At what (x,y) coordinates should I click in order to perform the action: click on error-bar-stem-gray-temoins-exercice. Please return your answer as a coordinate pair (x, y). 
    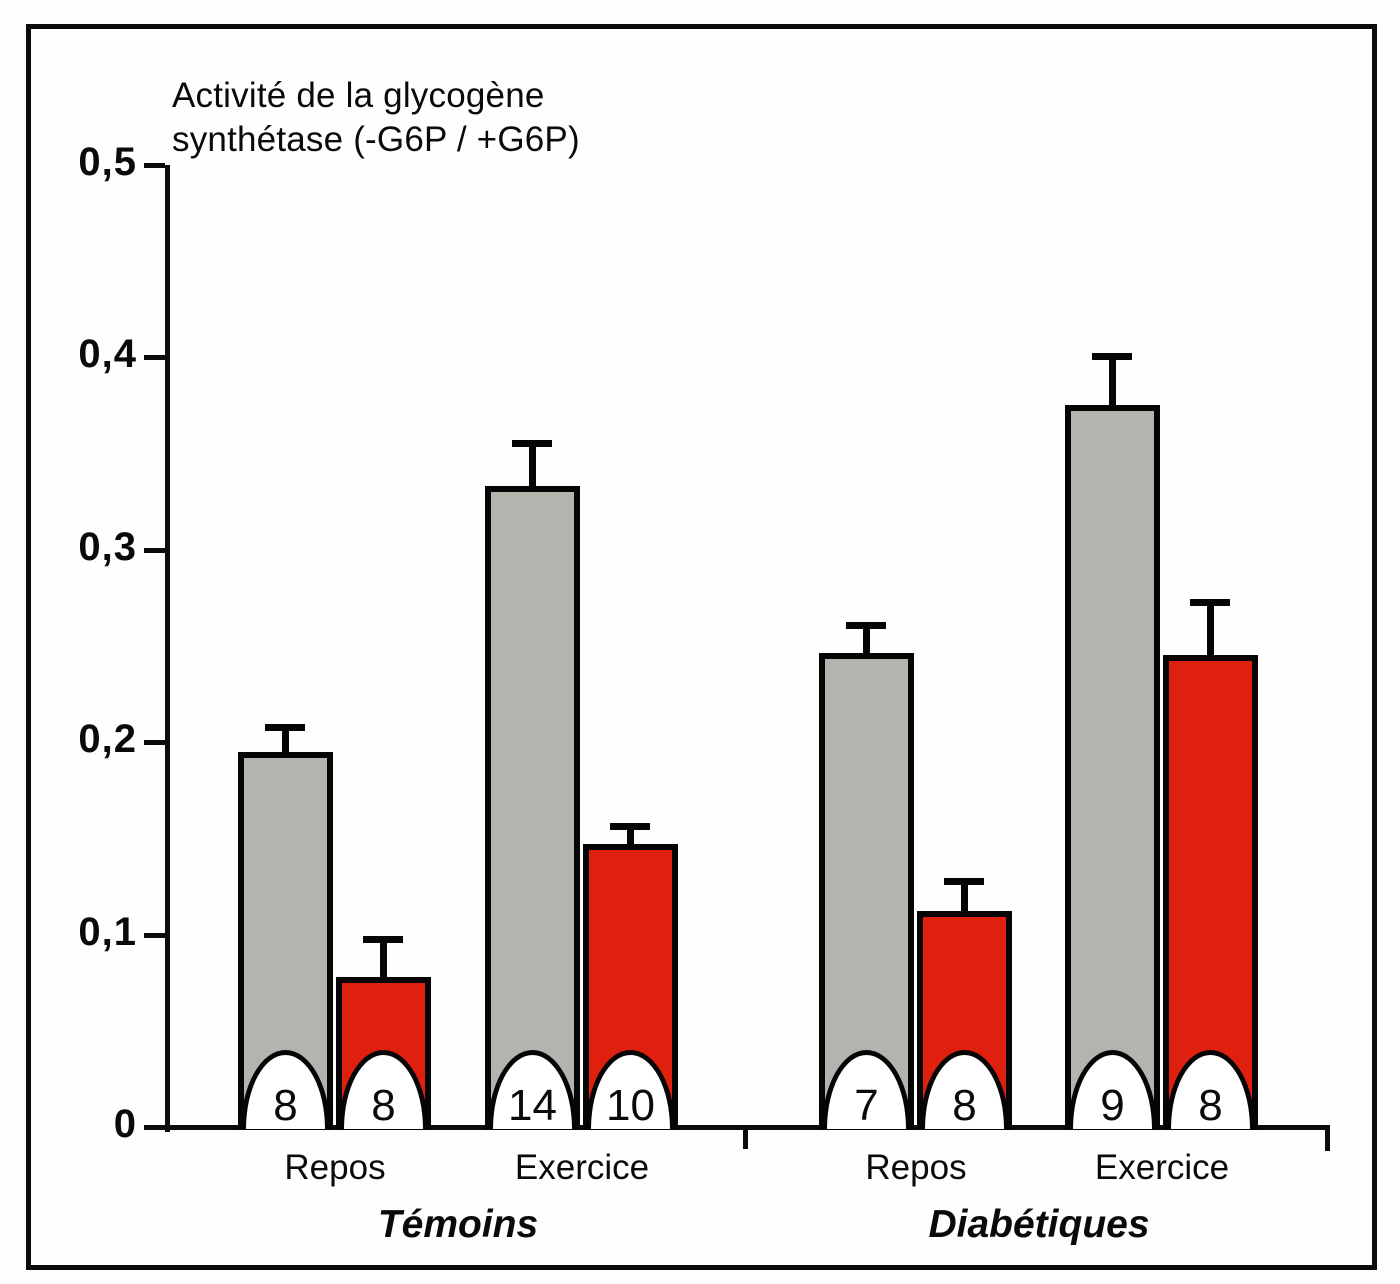
    Looking at the image, I should click on (532, 467).